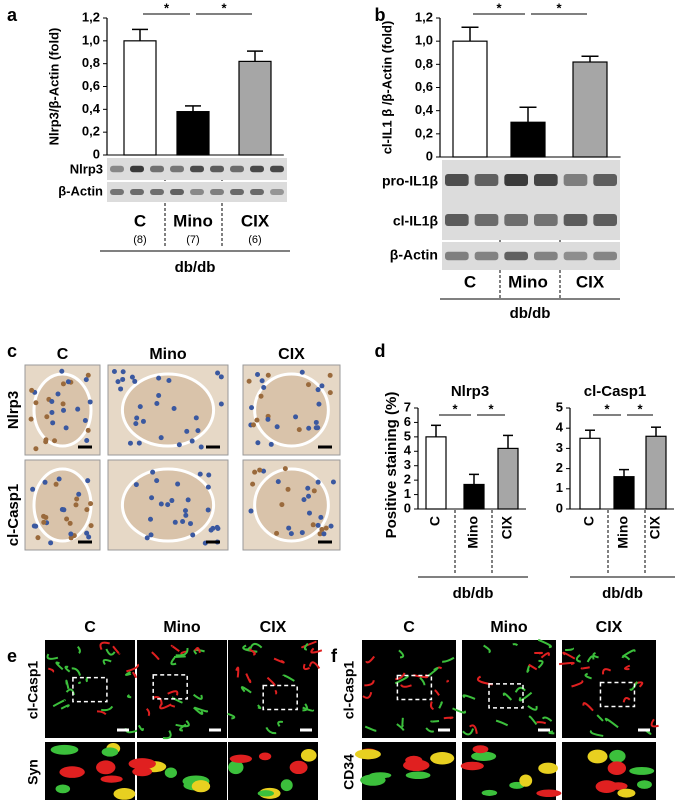 The height and width of the screenshot is (802, 685). I want to click on y-tick-label: 0,6, so click(91, 85).